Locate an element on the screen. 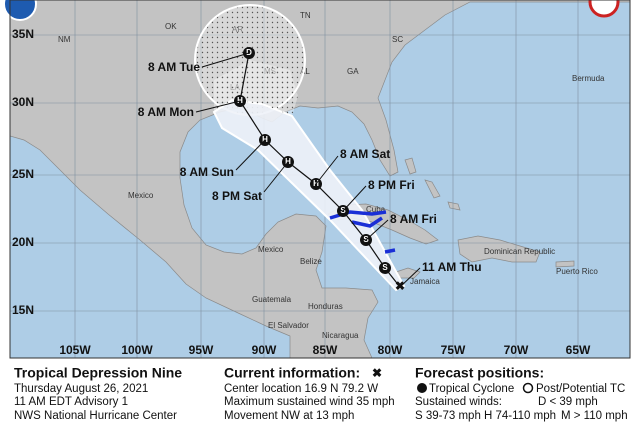  place-label: Dominican Republic is located at coordinates (519, 251).